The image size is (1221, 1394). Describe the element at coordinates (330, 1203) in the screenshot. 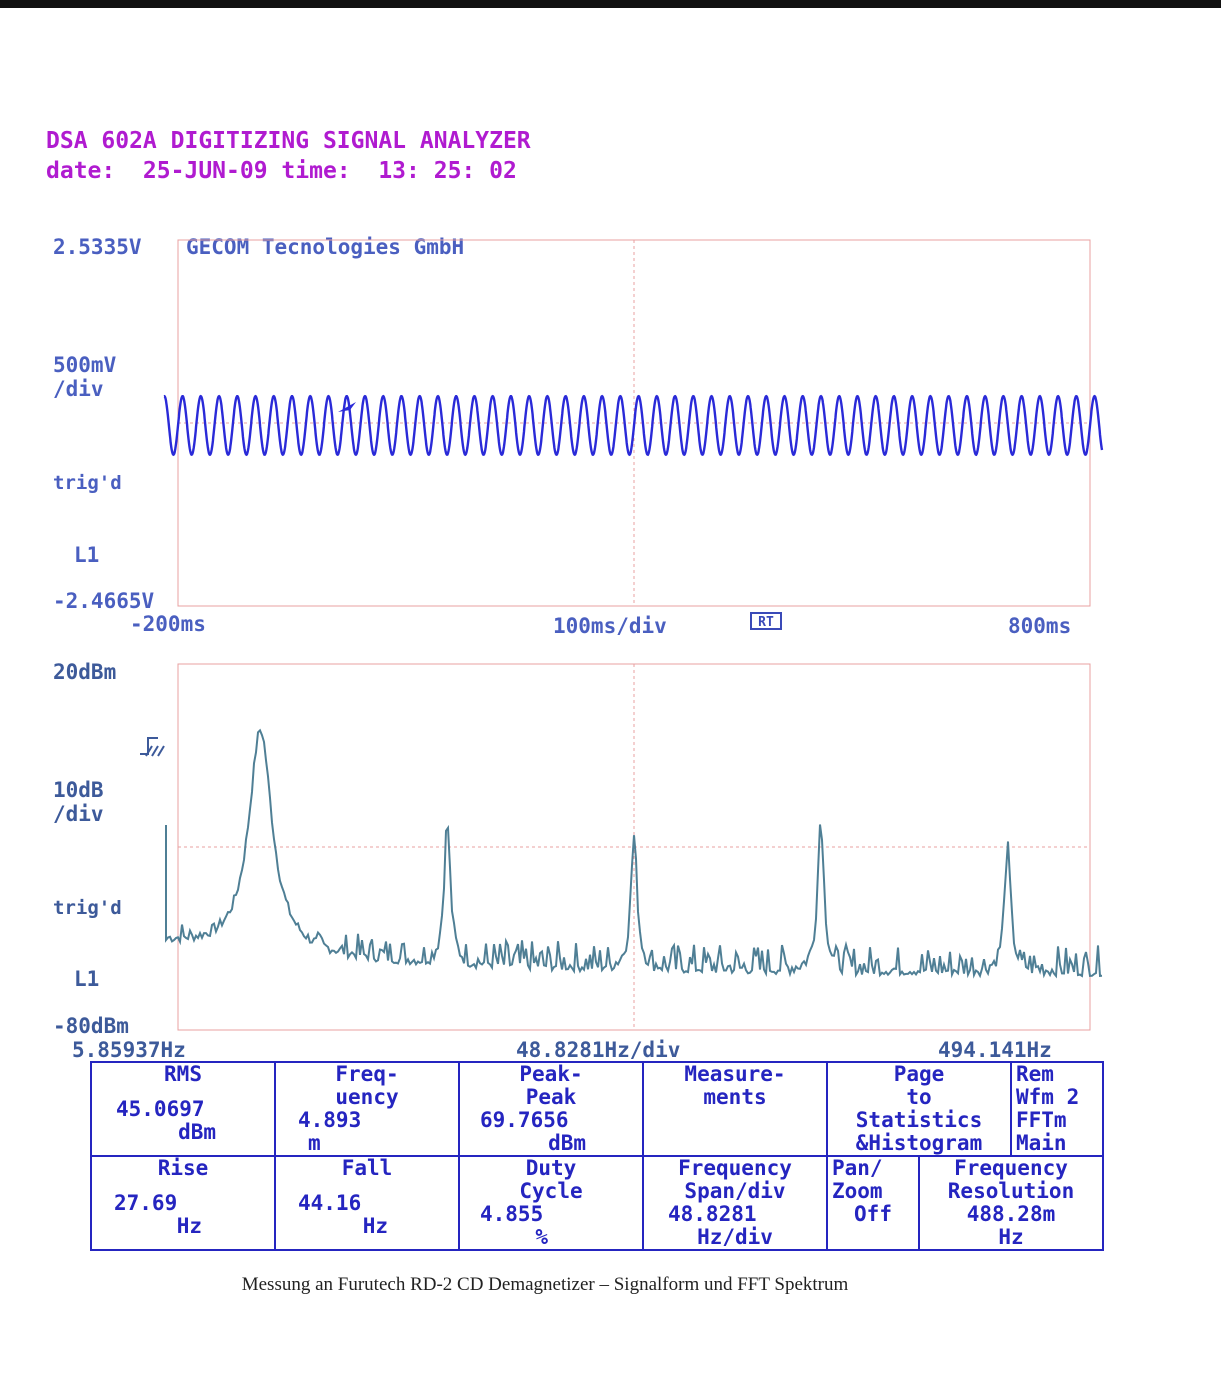

I see `fall-value: 44.16` at that location.